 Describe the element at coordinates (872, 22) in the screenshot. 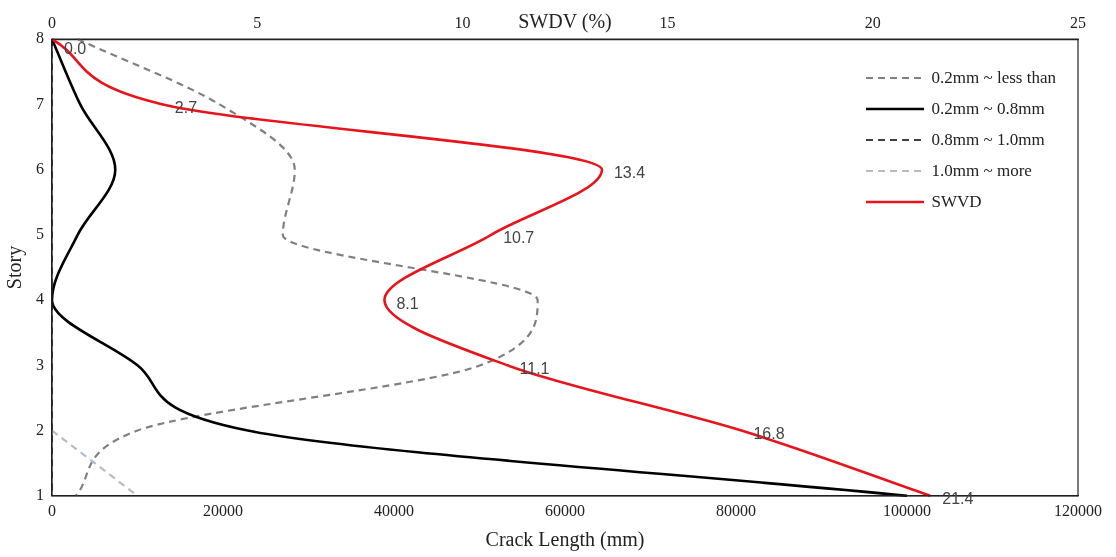

I see `x2-tick-label: 20` at that location.